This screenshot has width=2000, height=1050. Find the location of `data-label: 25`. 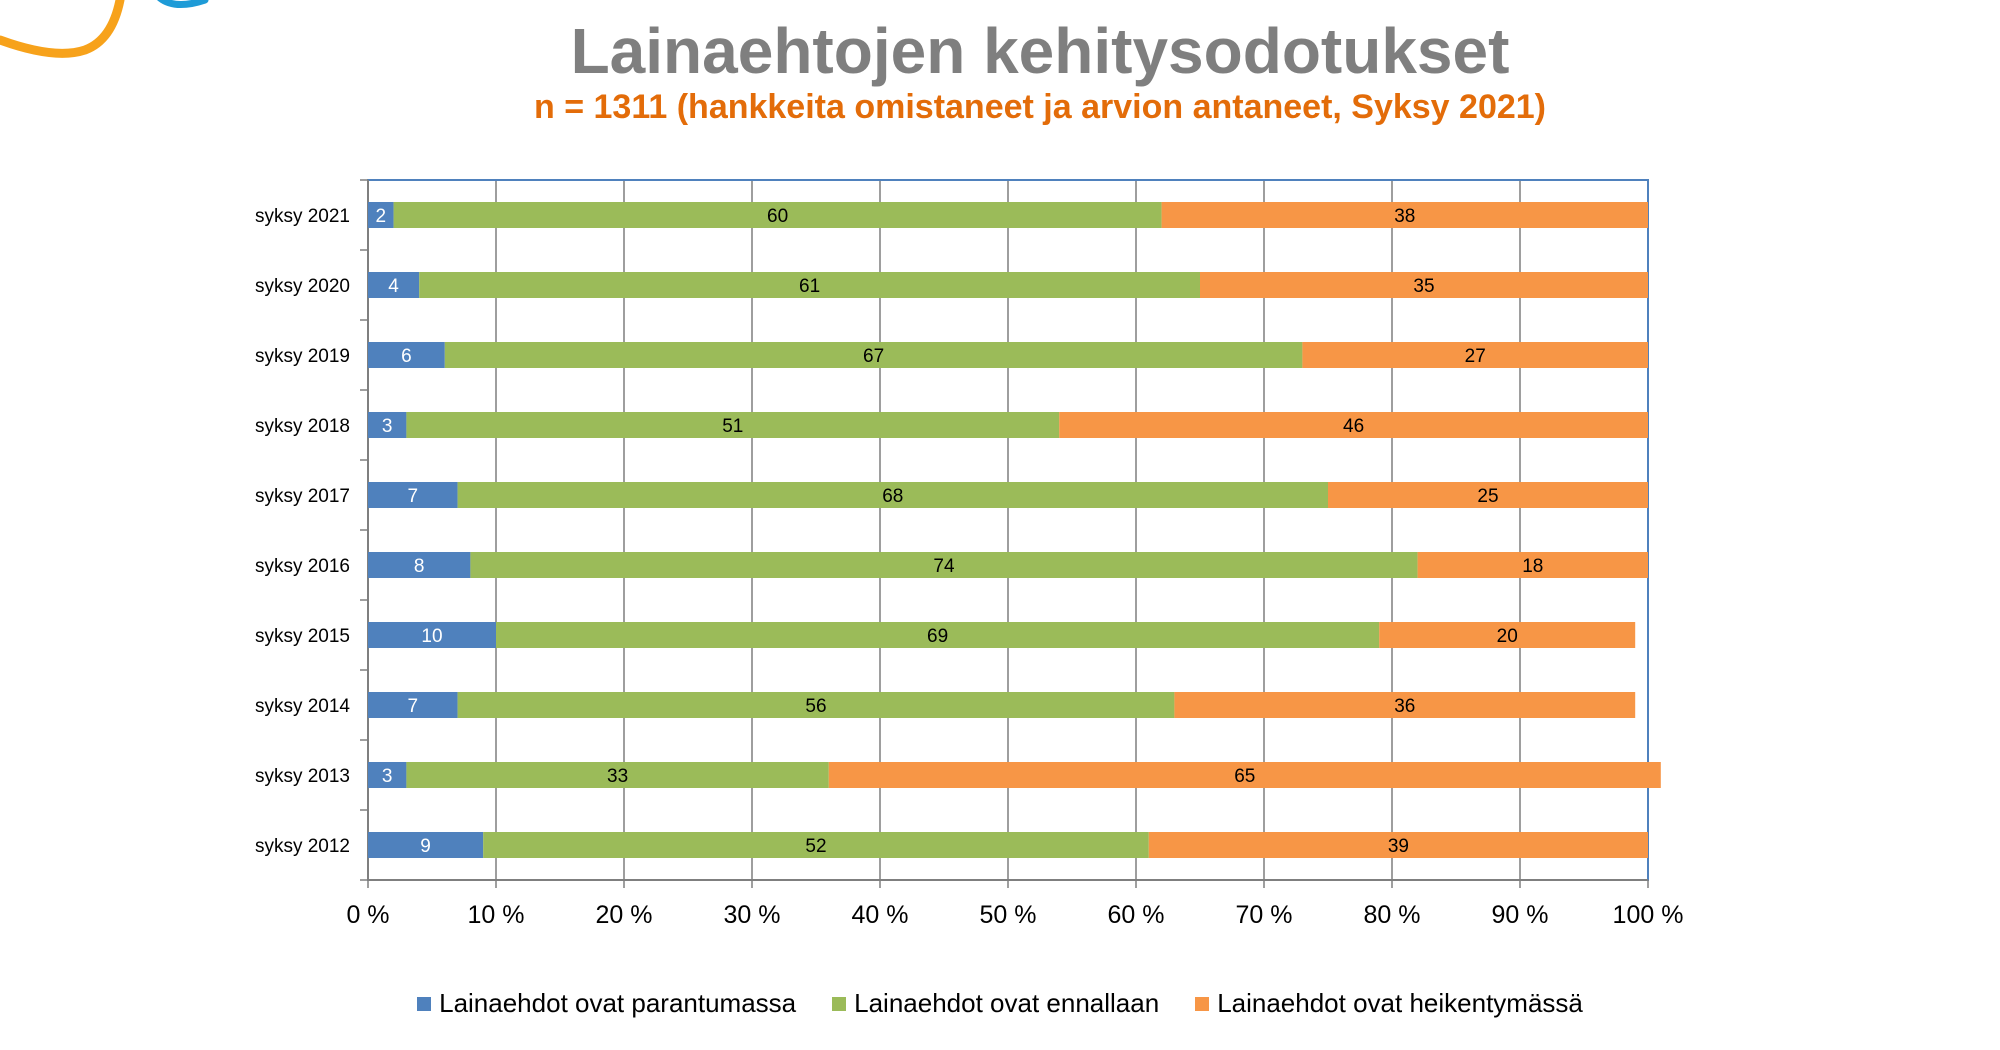

data-label: 25 is located at coordinates (1487, 496).